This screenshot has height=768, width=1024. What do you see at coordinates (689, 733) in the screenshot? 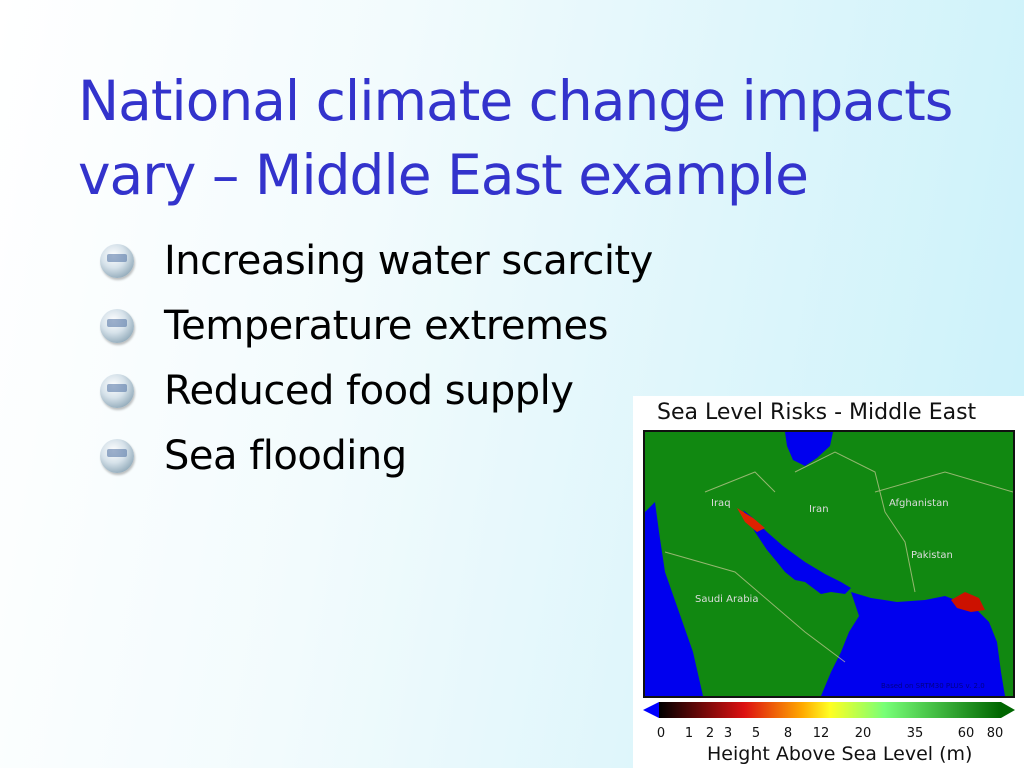
I see `tick-label: 1` at bounding box center [689, 733].